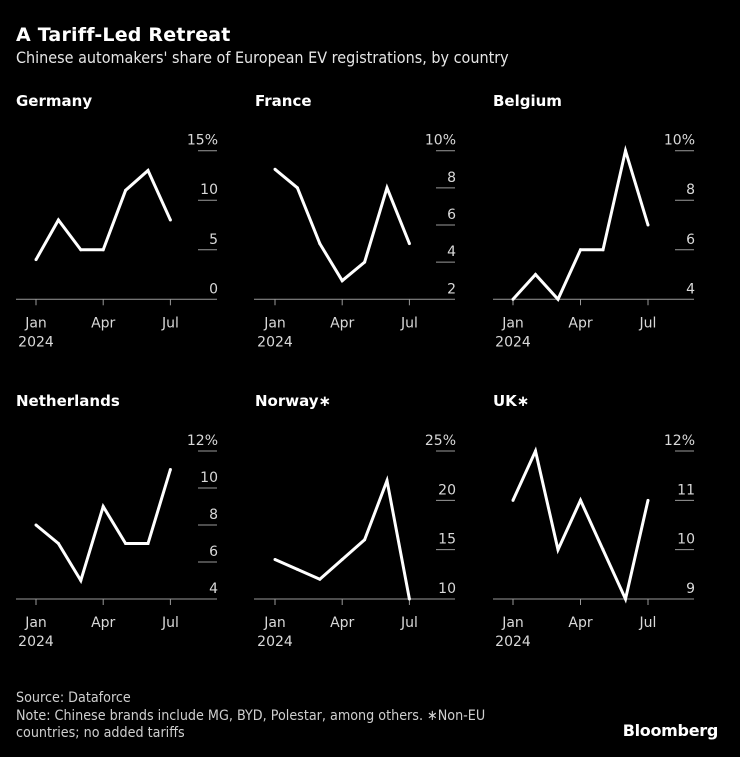 Image resolution: width=740 pixels, height=757 pixels. What do you see at coordinates (580, 525) in the screenshot?
I see `series-line-uk` at bounding box center [580, 525].